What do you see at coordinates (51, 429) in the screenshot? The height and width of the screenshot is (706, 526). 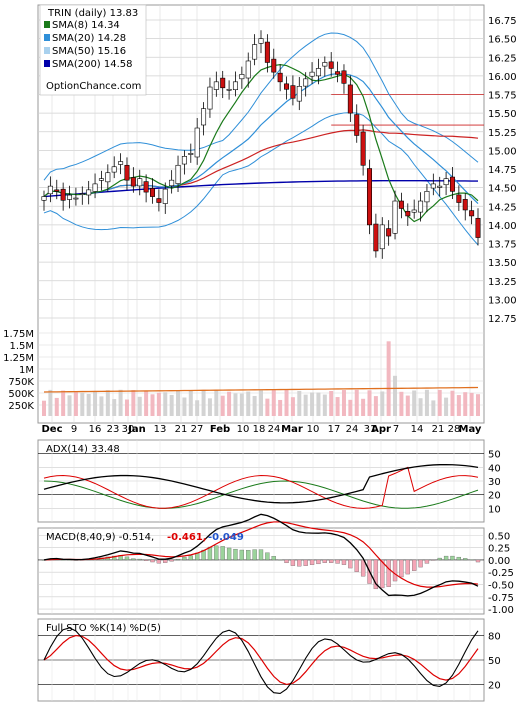 I see `date-tick-label: Dec` at bounding box center [51, 429].